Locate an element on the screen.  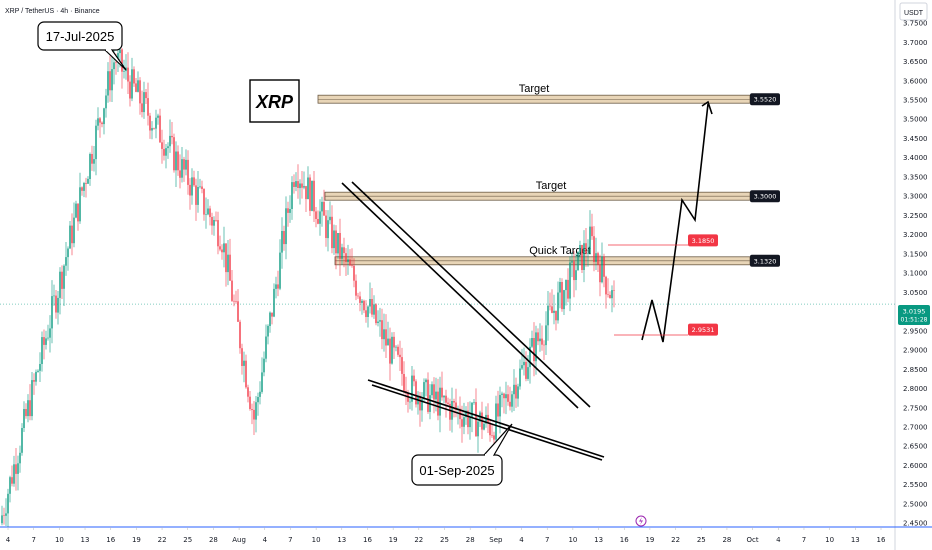
y-tick-label: 3.1500 is located at coordinates (915, 254).